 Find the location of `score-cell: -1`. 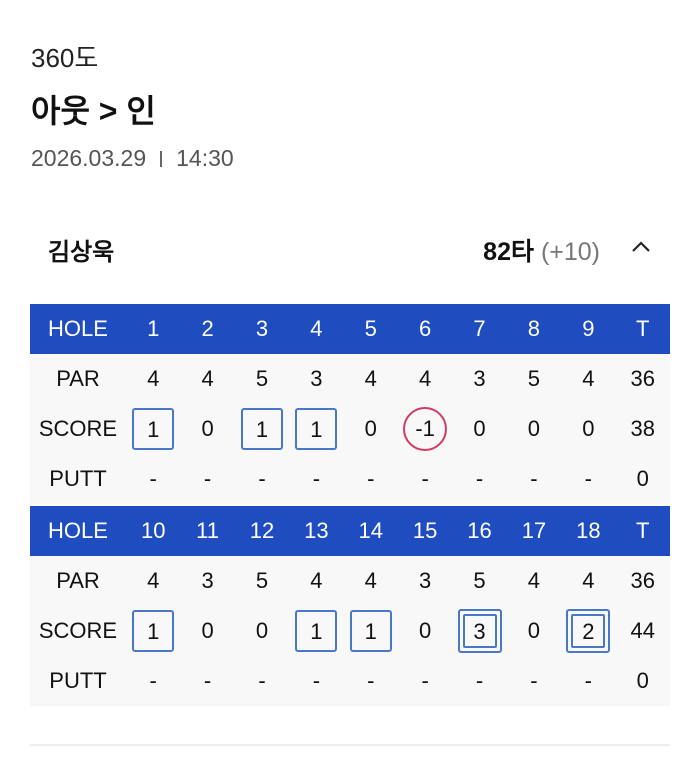

score-cell: -1 is located at coordinates (425, 429).